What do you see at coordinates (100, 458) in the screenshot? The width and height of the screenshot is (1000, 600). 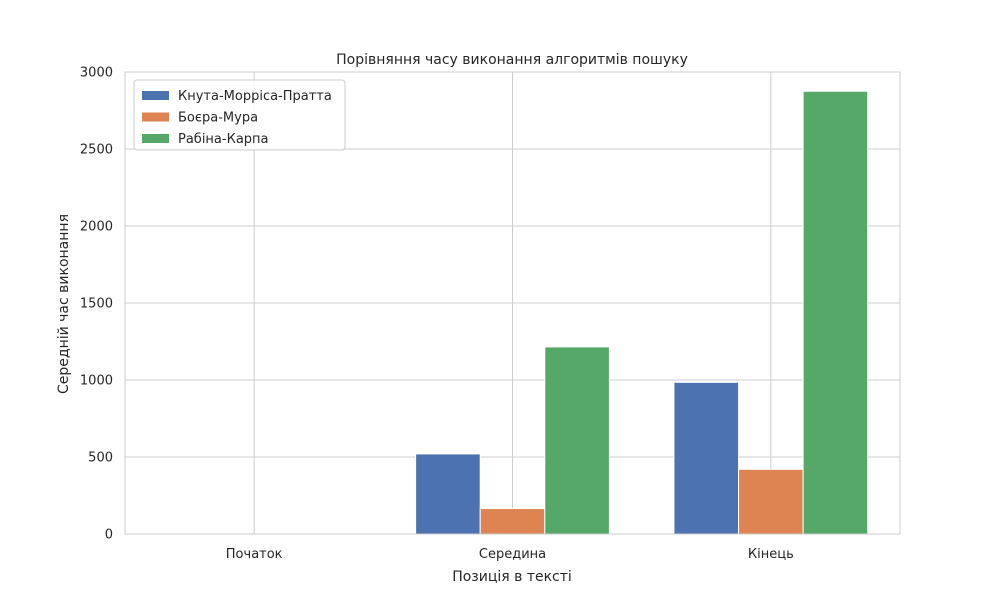 I see `y-tick-label: 500` at bounding box center [100, 458].